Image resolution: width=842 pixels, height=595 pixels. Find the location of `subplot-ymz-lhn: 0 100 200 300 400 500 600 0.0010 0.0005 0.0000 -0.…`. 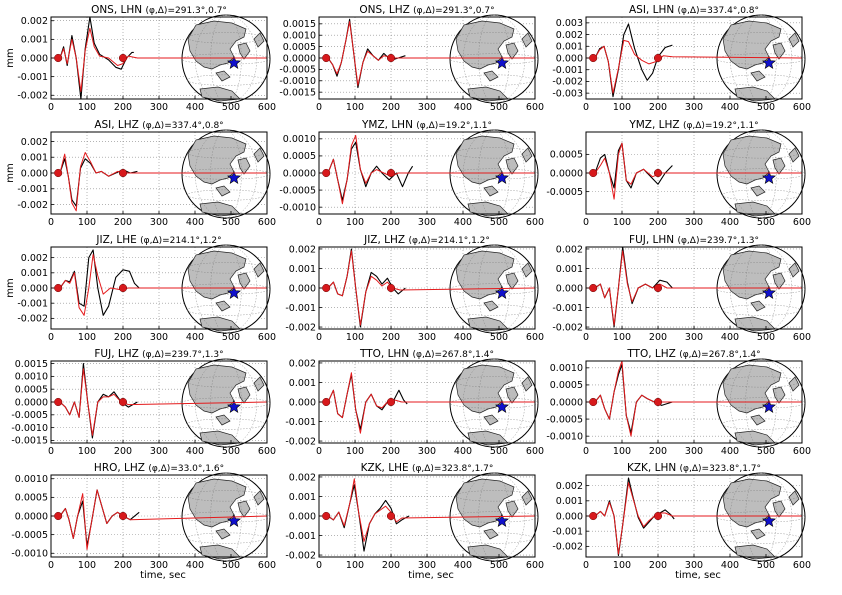

subplot-ymz-lhn: 0 100 200 300 400 500 600 0.0010 0.0005 0.0000 -0.… is located at coordinates (411, 173).